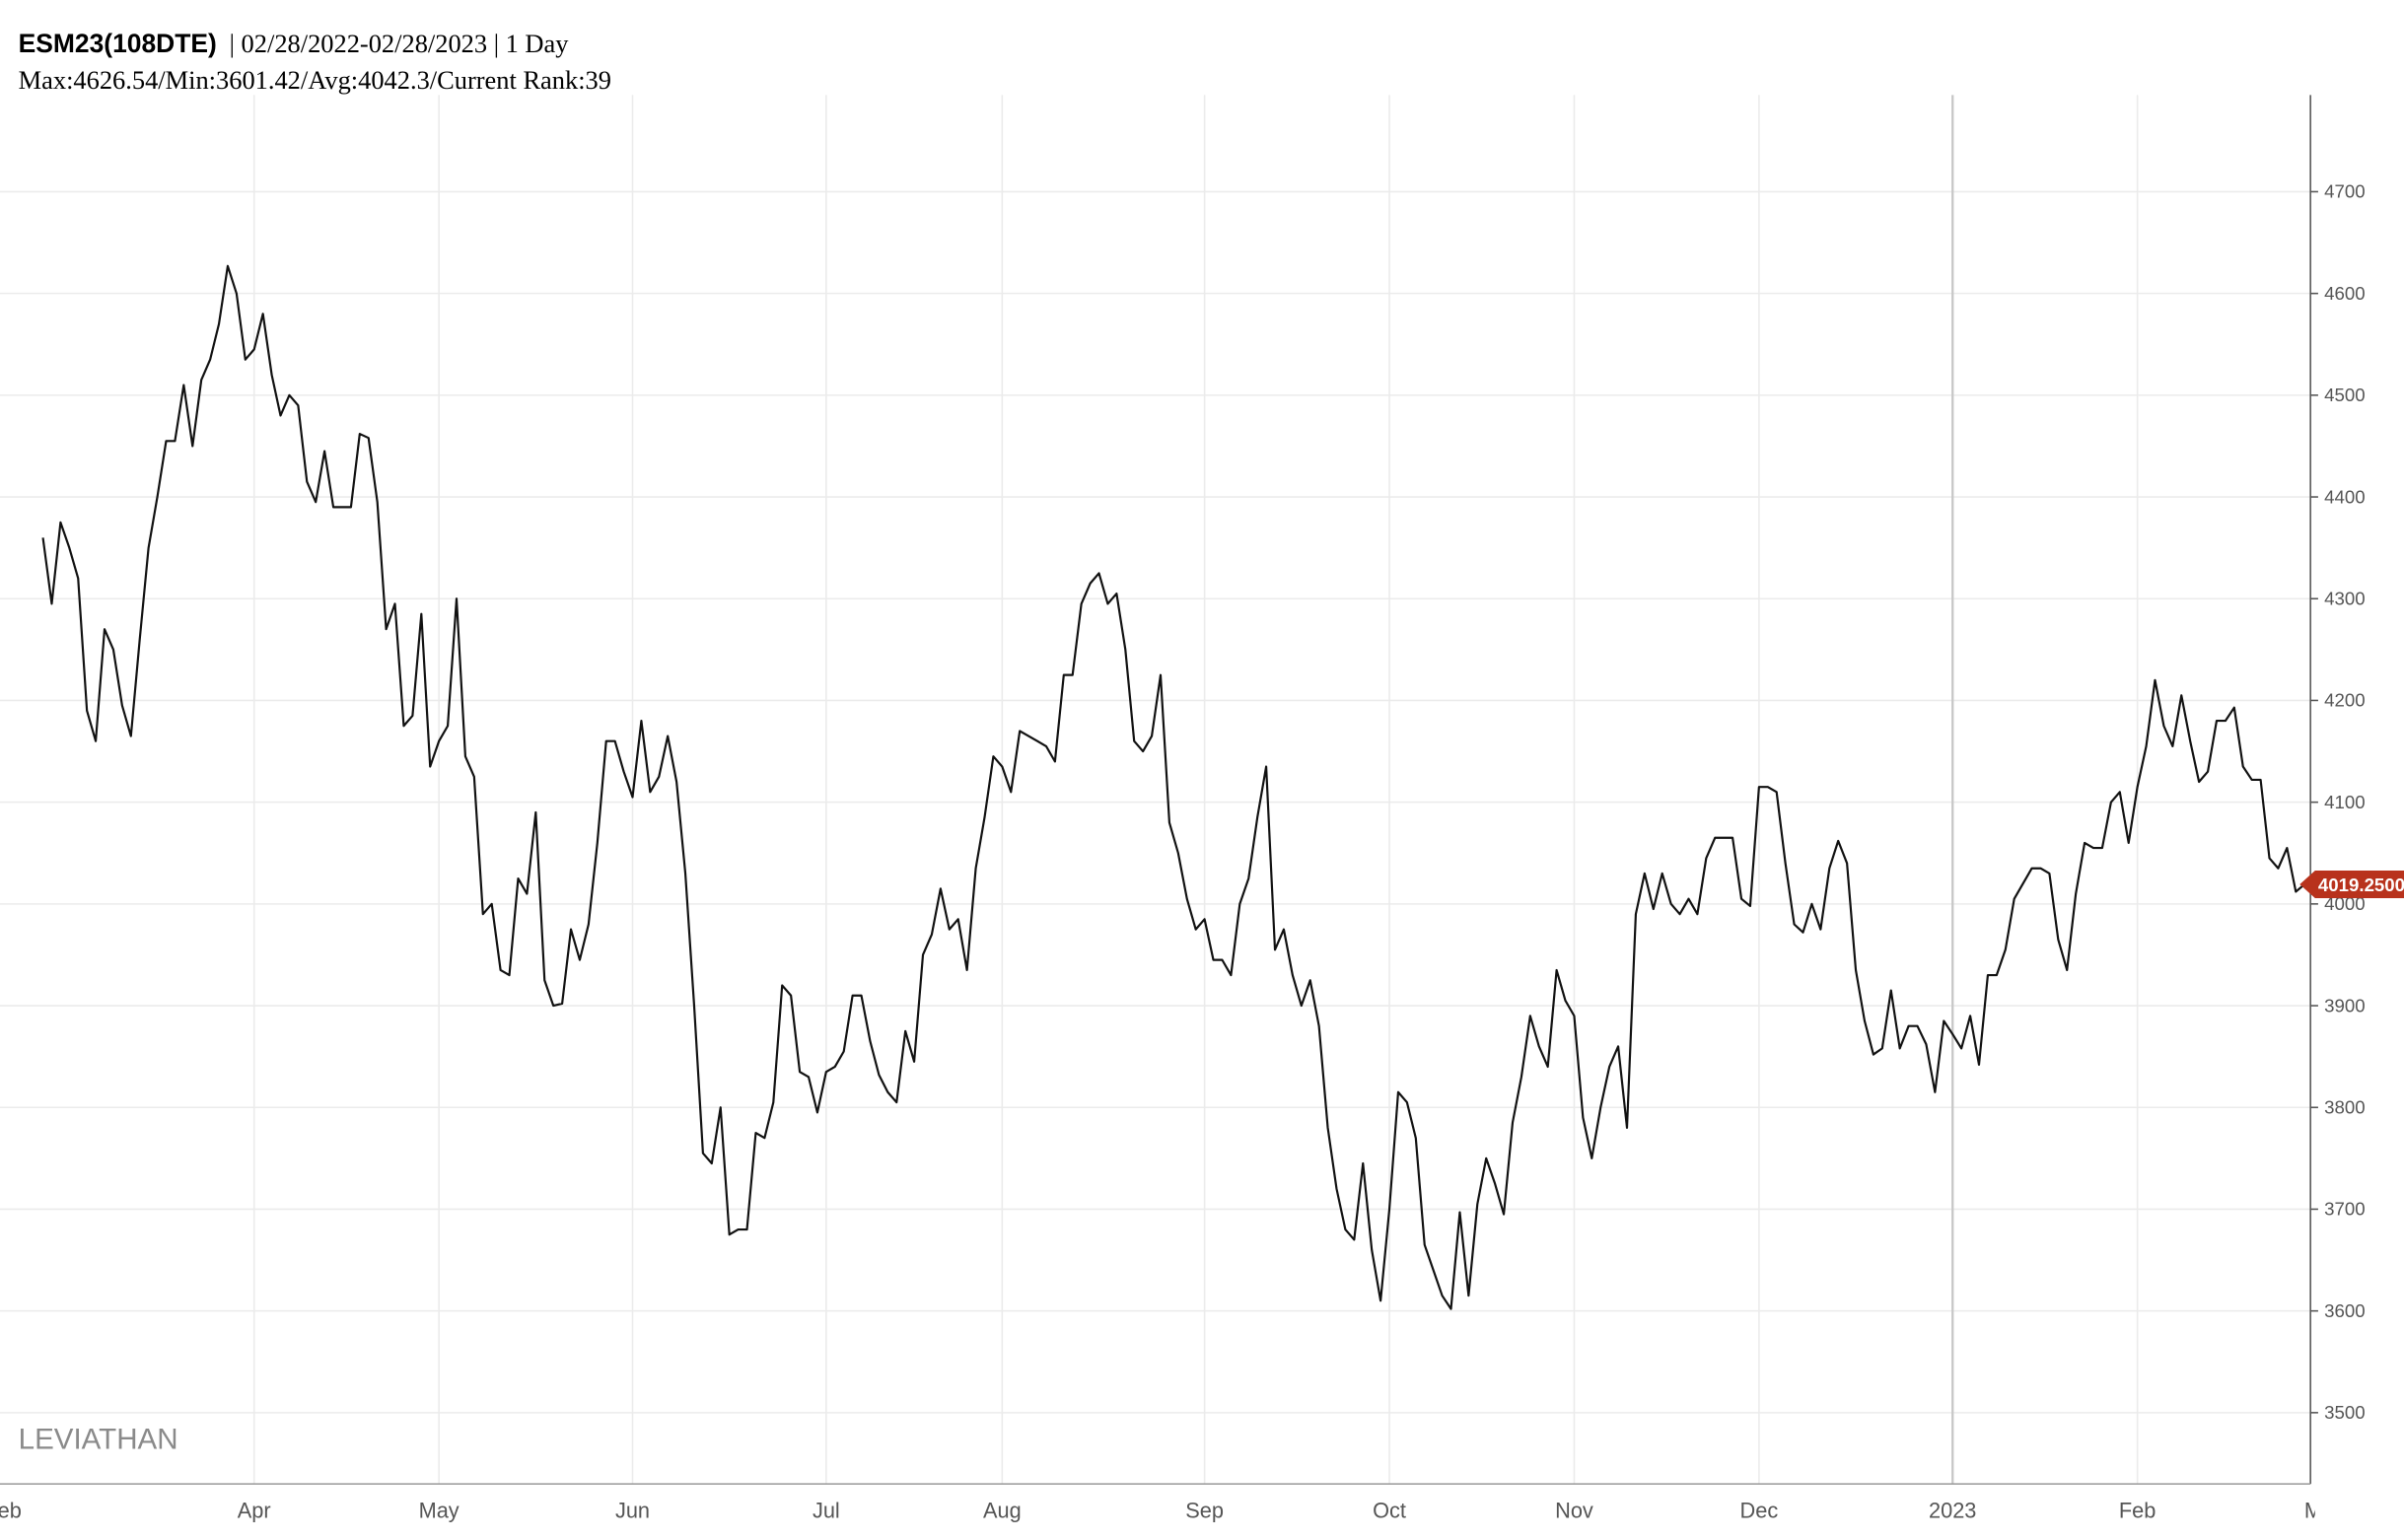 This screenshot has height=1540, width=2404. I want to click on y-tick-label: 4300, so click(2344, 598).